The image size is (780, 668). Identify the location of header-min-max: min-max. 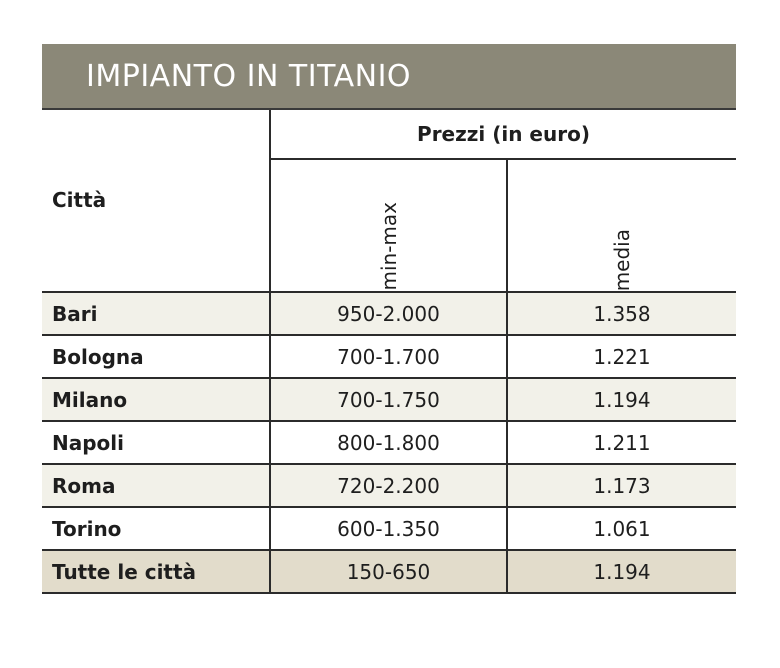
(388, 225).